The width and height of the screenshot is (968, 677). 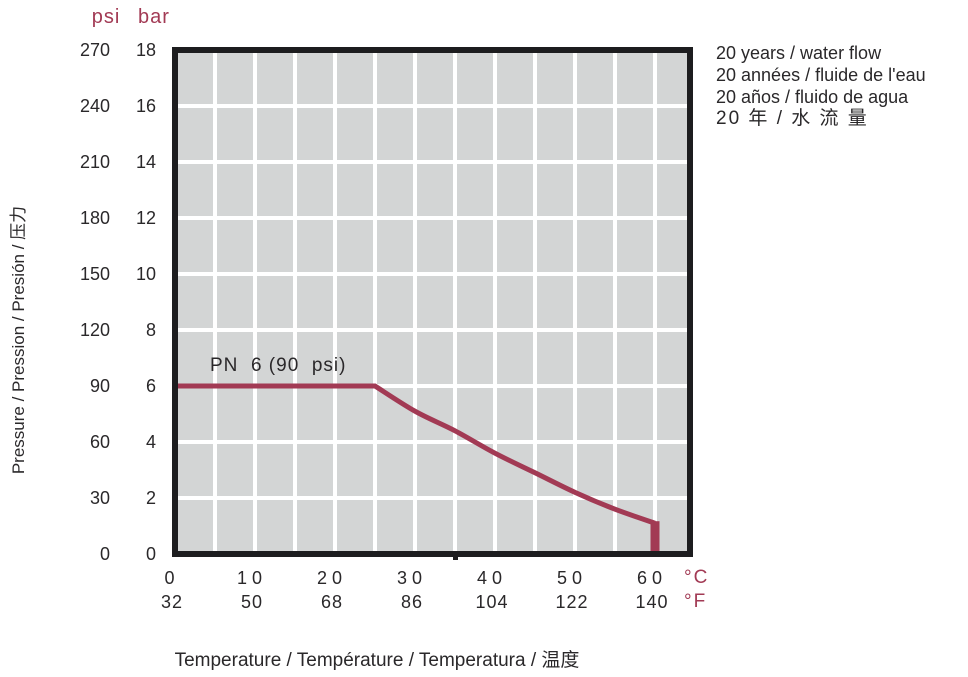 What do you see at coordinates (94, 50) in the screenshot?
I see `y-tick-psi: 270` at bounding box center [94, 50].